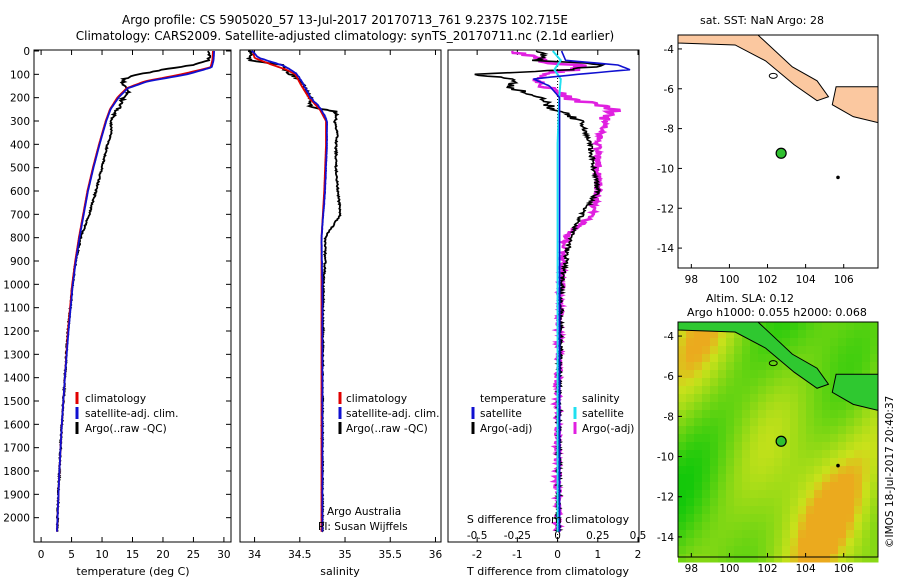  What do you see at coordinates (16, 495) in the screenshot?
I see `y-tick-label: 1900` at bounding box center [16, 495].